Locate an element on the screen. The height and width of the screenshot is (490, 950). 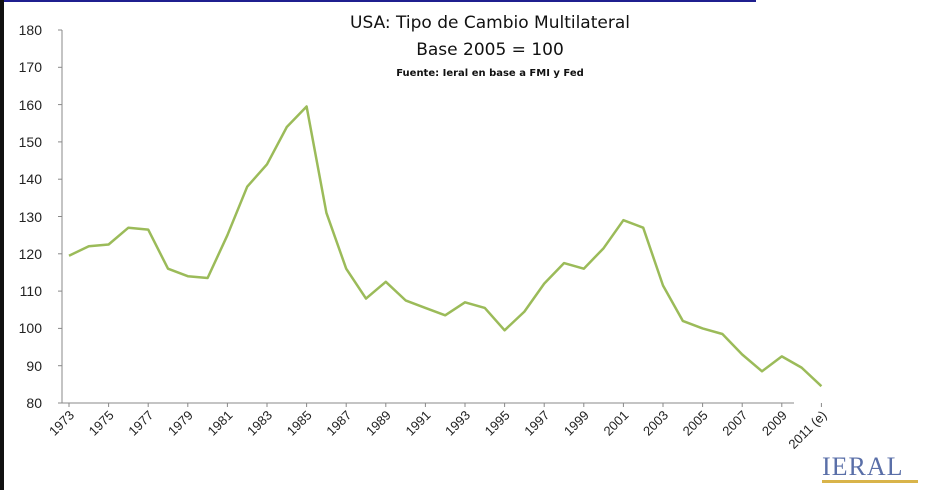
x-tick-label: 2001 is located at coordinates (615, 423).